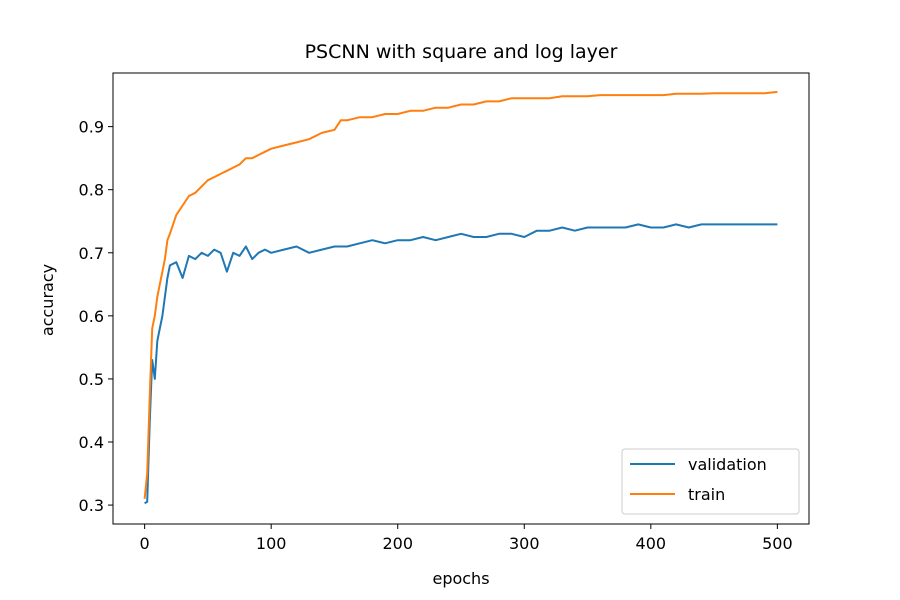 The width and height of the screenshot is (900, 600). What do you see at coordinates (91, 316) in the screenshot?
I see `y-tick-label: 0.6` at bounding box center [91, 316].